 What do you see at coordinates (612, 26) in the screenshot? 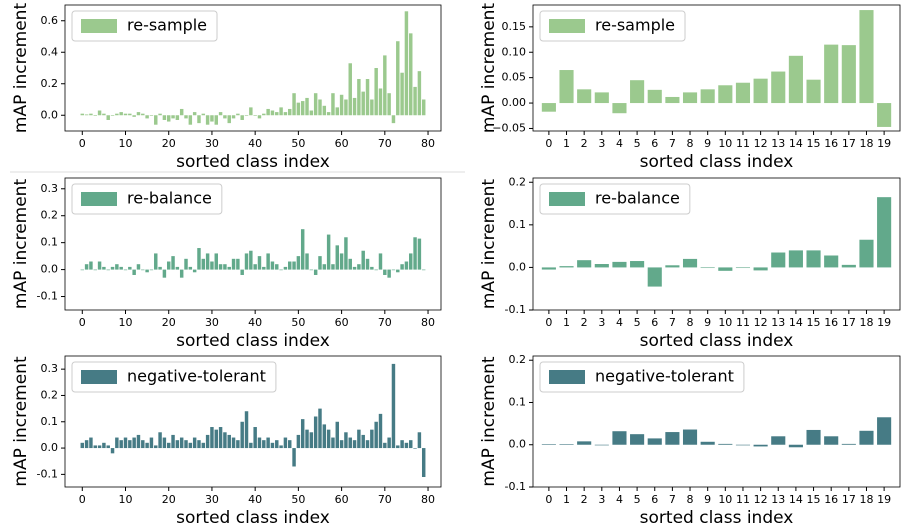
I see `legend: re-sample` at bounding box center [612, 26].